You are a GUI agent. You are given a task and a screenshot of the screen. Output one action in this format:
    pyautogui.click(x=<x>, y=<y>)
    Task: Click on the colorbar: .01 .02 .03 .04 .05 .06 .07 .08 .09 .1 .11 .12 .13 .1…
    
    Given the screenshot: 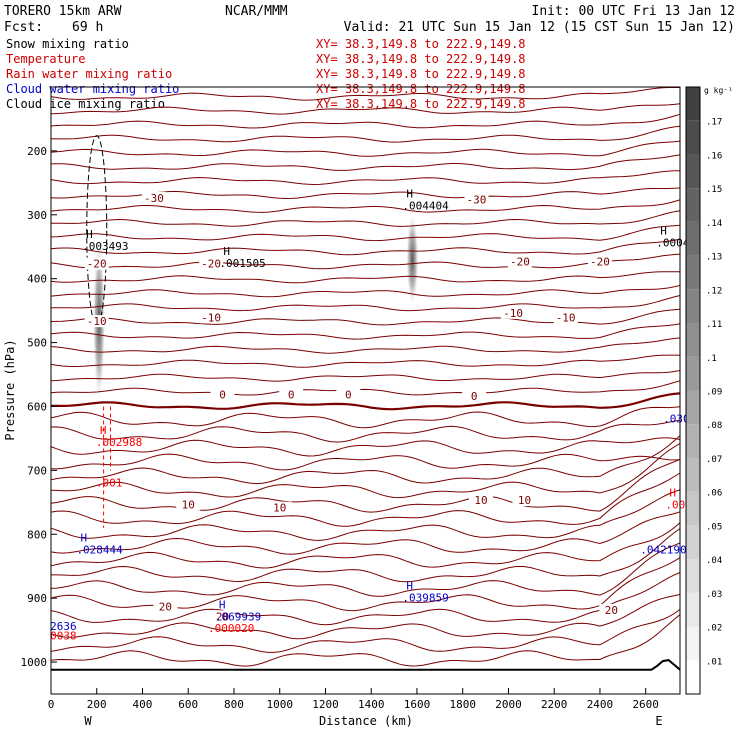 What is the action you would take?
    pyautogui.click(x=709, y=390)
    